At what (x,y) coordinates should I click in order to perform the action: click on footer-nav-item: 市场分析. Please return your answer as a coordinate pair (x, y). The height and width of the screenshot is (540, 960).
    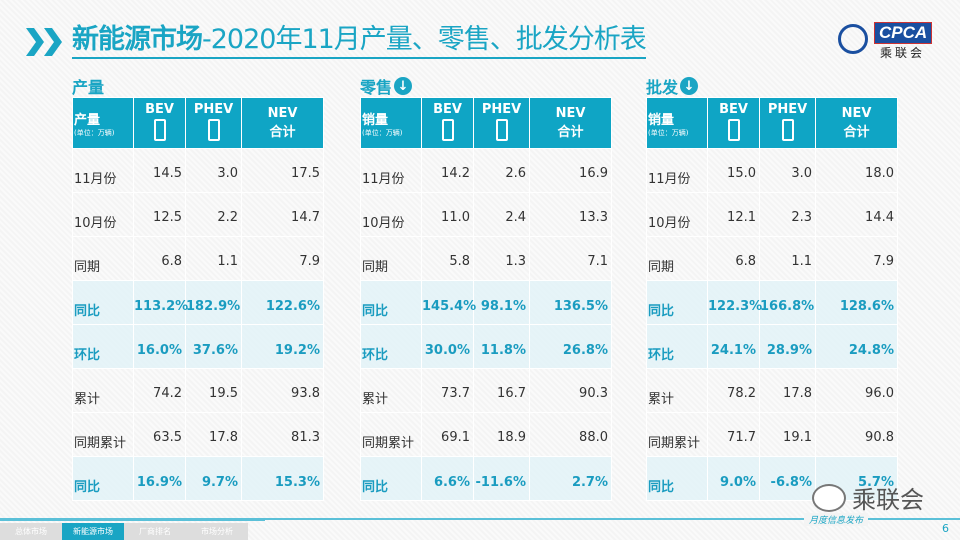
    Looking at the image, I should click on (217, 531).